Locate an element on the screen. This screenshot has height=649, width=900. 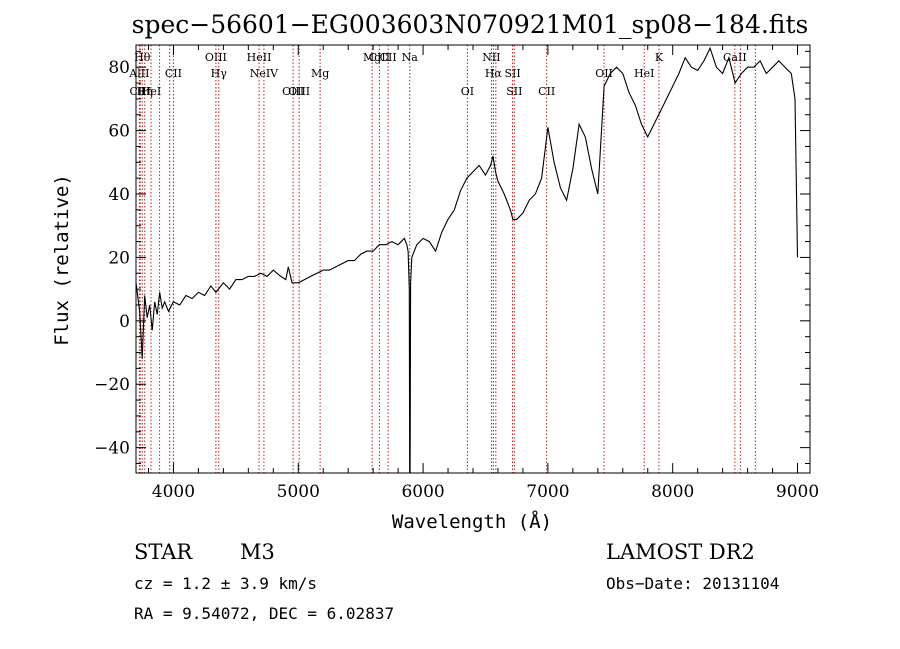
x-tick-label: 6000 is located at coordinates (422, 492).